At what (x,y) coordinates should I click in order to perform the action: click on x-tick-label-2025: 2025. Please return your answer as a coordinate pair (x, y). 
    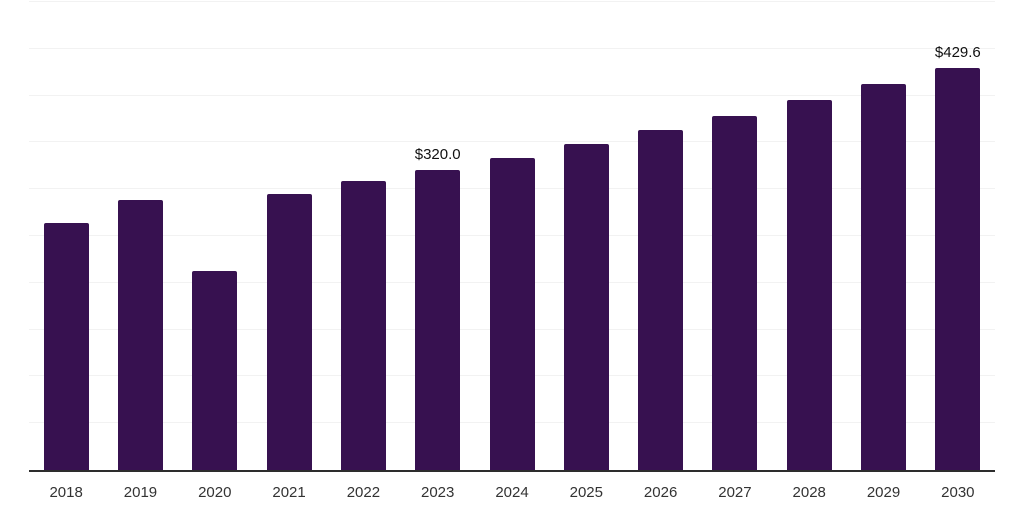
    Looking at the image, I should click on (586, 492).